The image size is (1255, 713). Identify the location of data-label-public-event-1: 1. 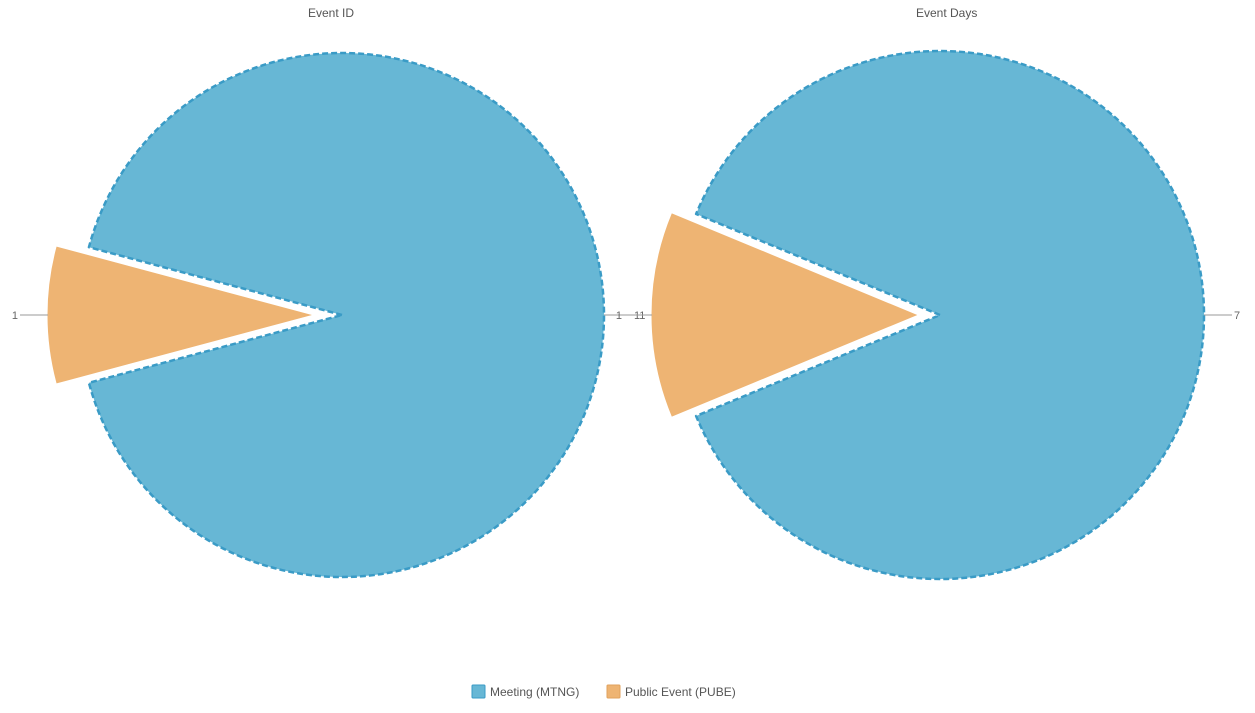
(15, 316).